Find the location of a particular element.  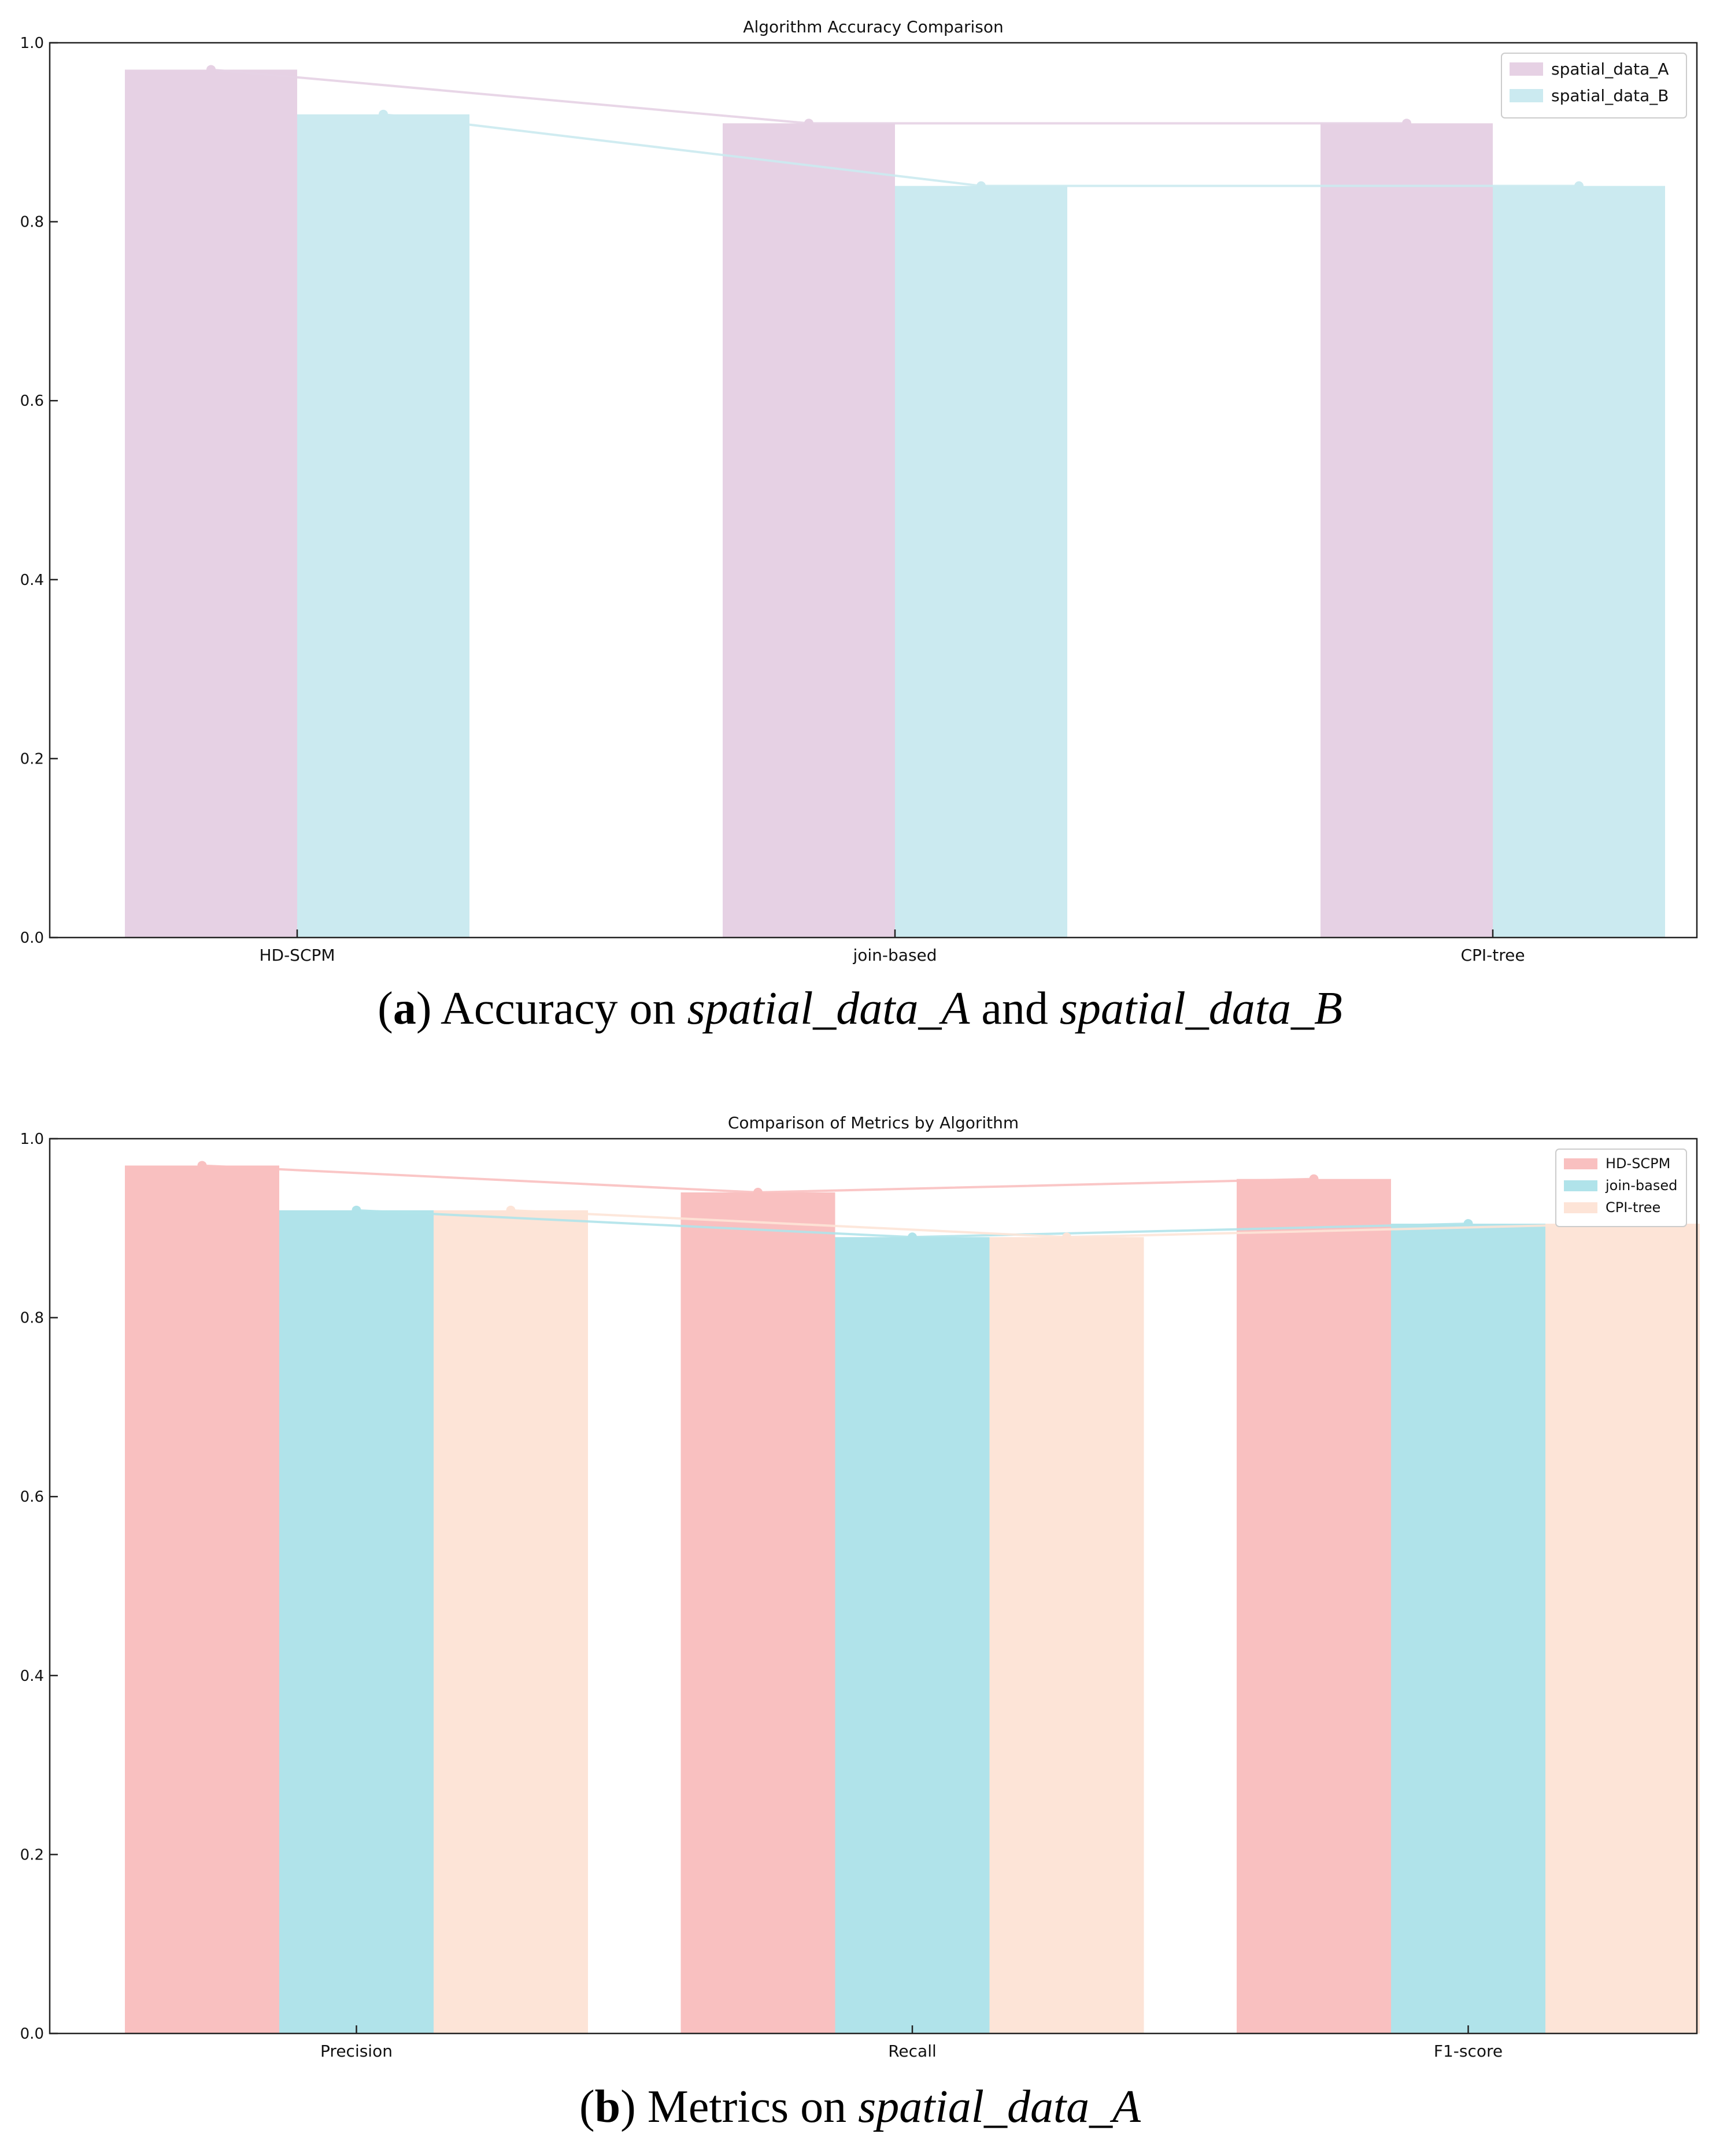

bar-HD-SCPM-Recall is located at coordinates (758, 1612).